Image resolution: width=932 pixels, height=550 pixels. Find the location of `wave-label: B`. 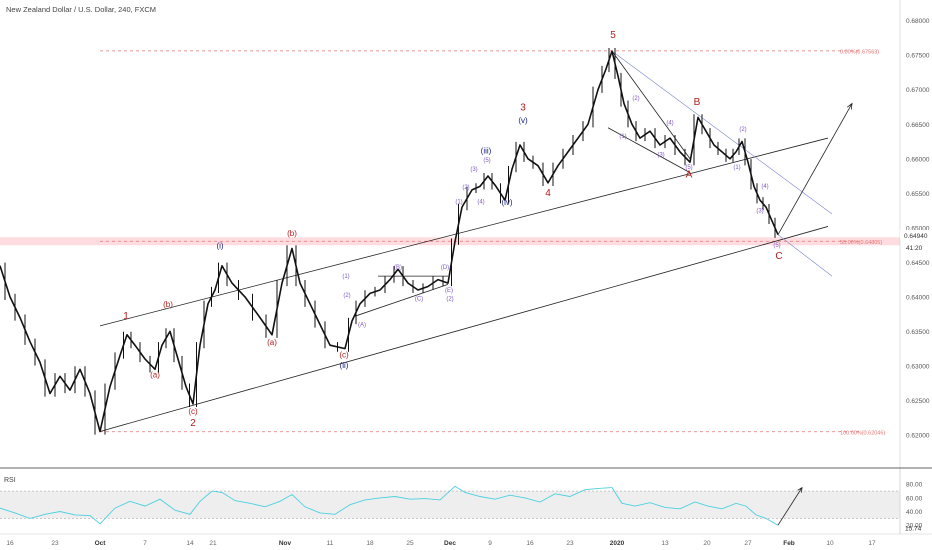

wave-label: B is located at coordinates (697, 102).